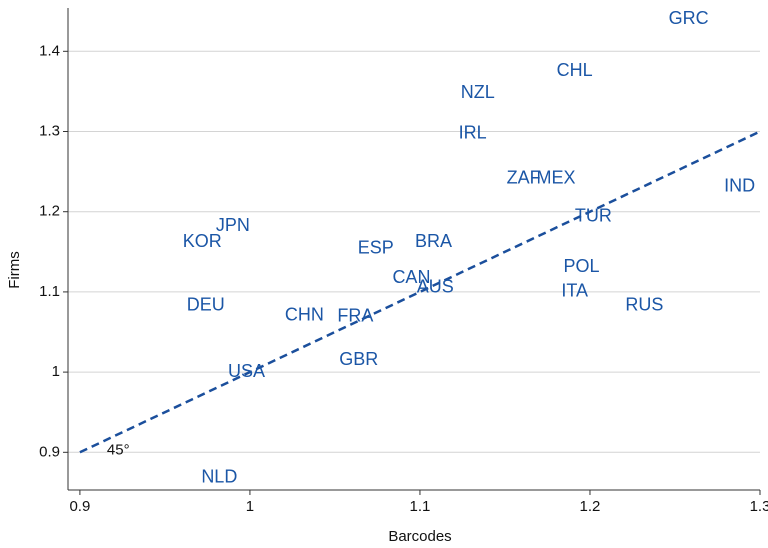 Image resolution: width=768 pixels, height=548 pixels. What do you see at coordinates (433, 241) in the screenshot?
I see `point-label: BRA` at bounding box center [433, 241].